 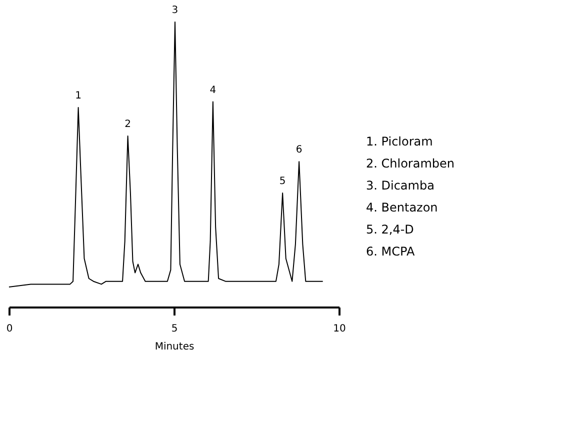 What do you see at coordinates (390, 229) in the screenshot?
I see `text: 5. 2,4-D` at bounding box center [390, 229].